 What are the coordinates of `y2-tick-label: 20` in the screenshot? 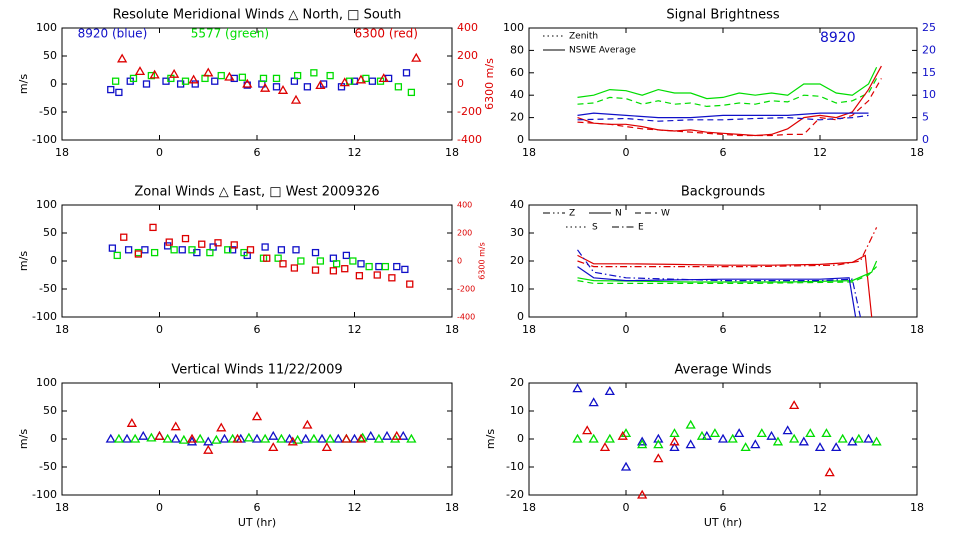 It's located at (929, 49).